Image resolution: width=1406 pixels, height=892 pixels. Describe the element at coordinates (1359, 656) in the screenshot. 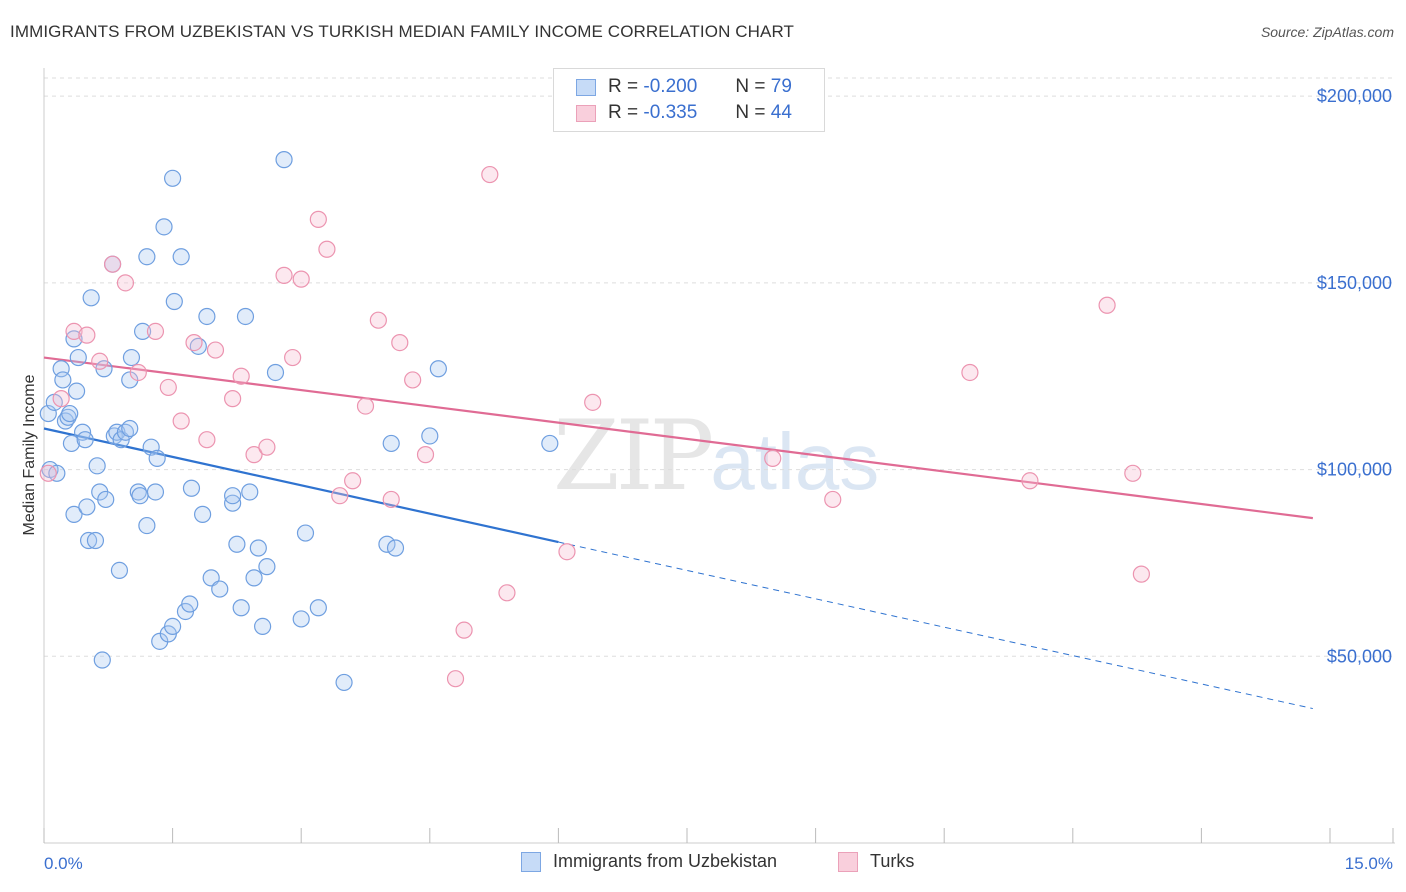

I see `y-tick-label: $50,000` at that location.